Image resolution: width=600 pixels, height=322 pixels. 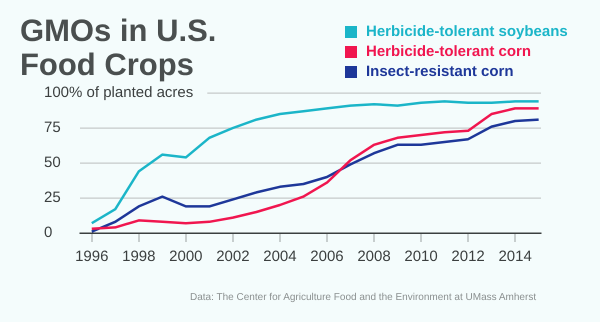 What do you see at coordinates (52, 127) in the screenshot?
I see `y-tick-label: 75` at bounding box center [52, 127].